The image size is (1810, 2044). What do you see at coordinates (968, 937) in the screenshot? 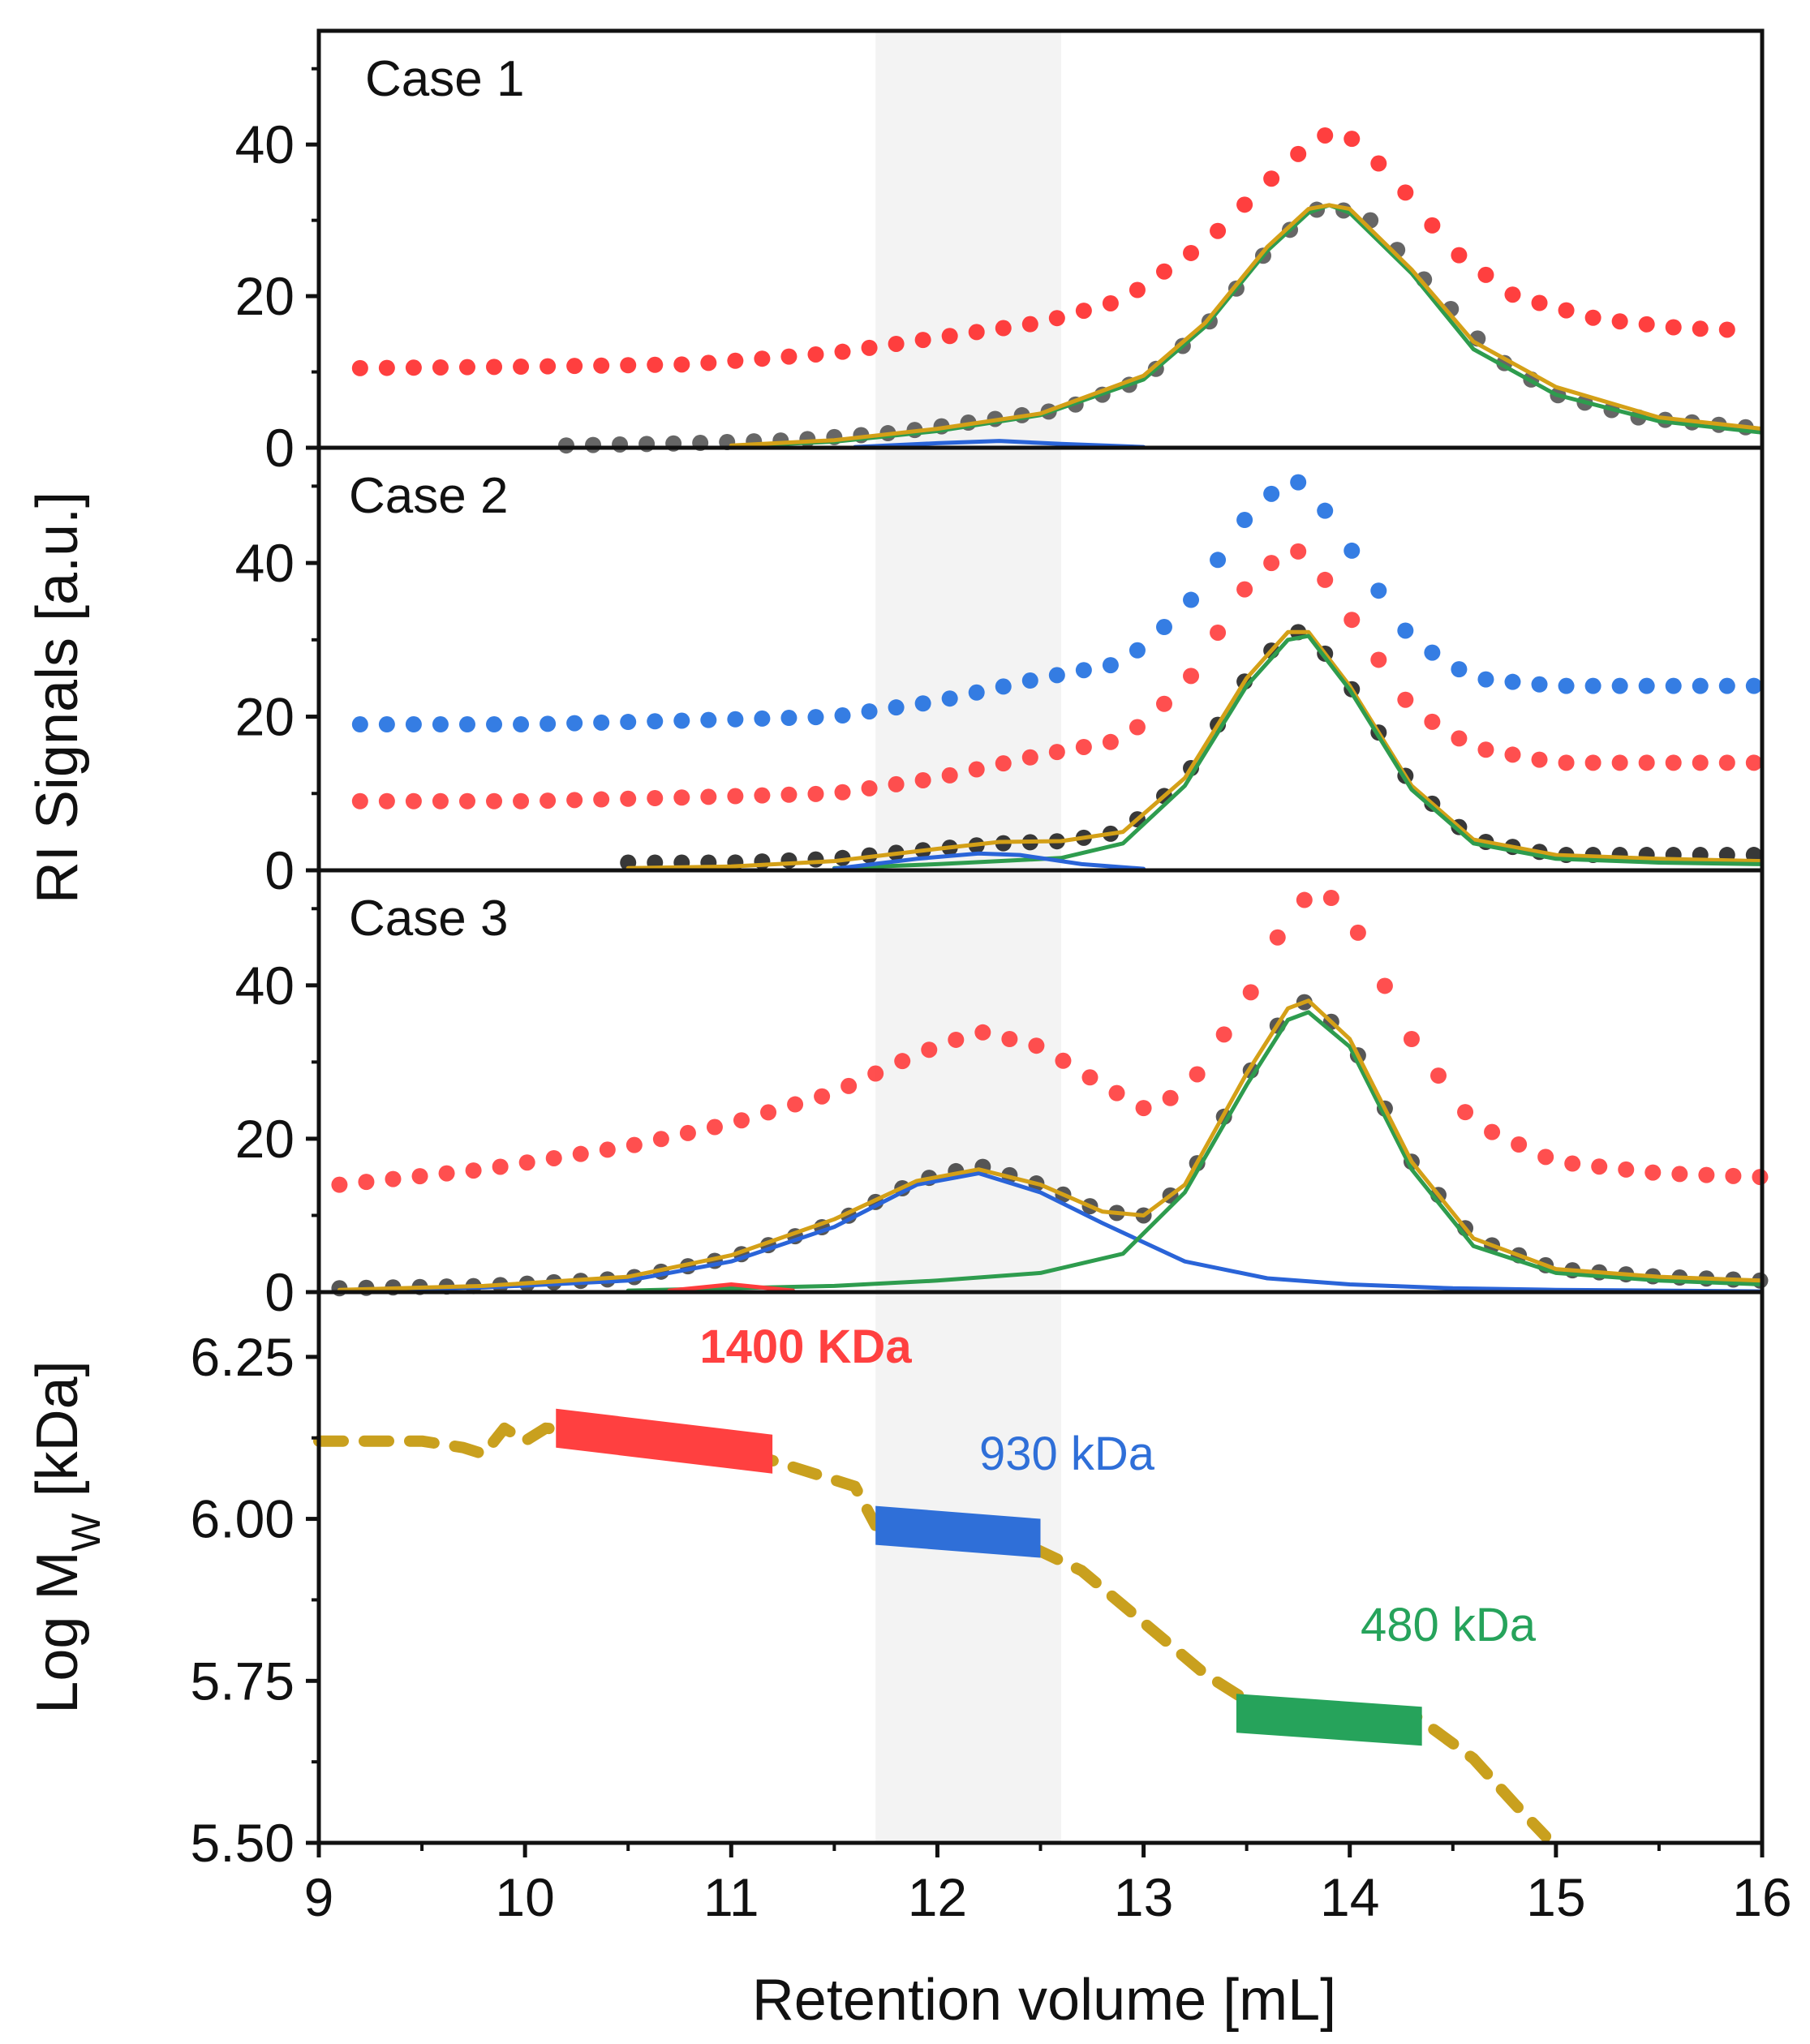
I see `shaded-region` at bounding box center [968, 937].